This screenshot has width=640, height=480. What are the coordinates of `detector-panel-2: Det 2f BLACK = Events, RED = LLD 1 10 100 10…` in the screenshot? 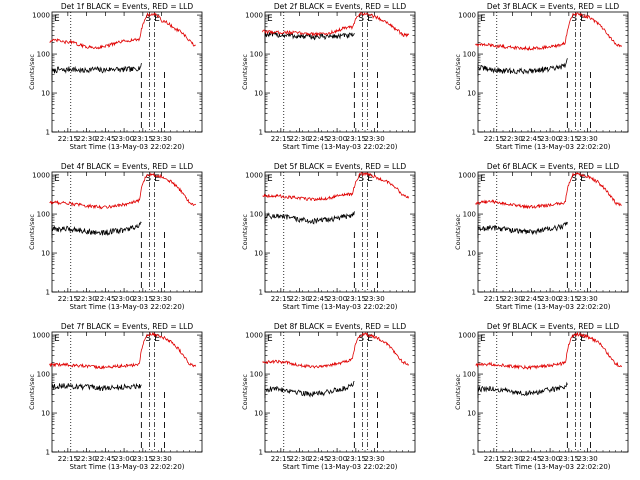 It's located at (328, 76).